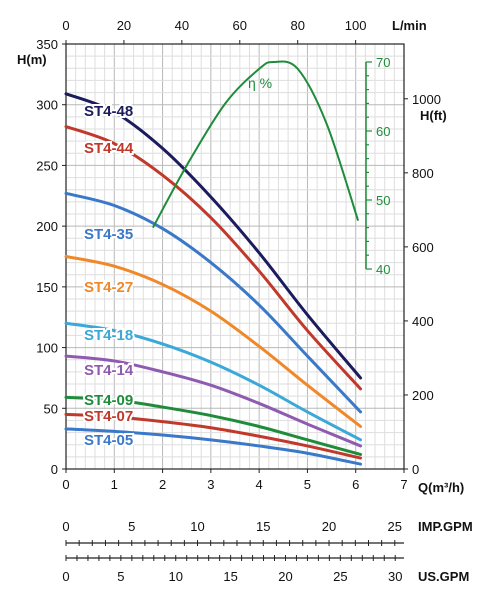 The image size is (500, 607). Describe the element at coordinates (423, 321) in the screenshot. I see `right-tick-label: 400` at that location.